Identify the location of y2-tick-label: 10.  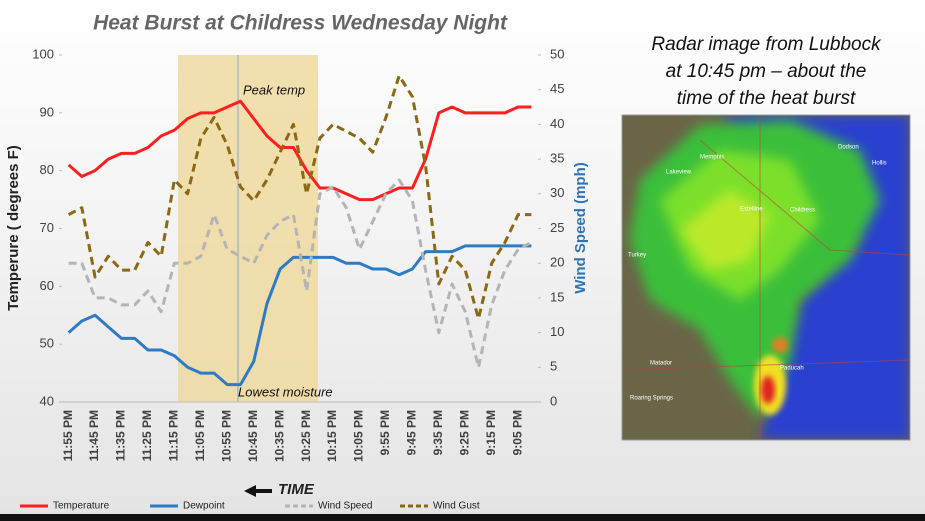
(557, 331).